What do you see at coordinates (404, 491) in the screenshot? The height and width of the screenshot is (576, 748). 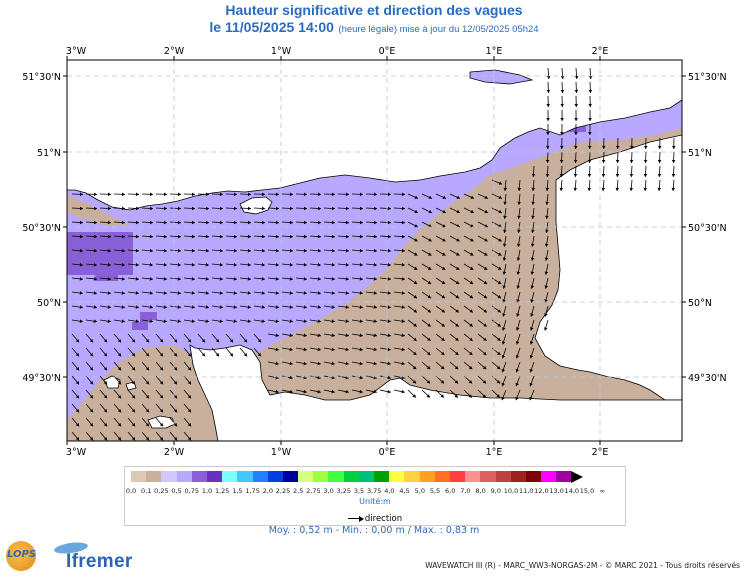 I see `colorbar-tick-label: 4,5` at bounding box center [404, 491].